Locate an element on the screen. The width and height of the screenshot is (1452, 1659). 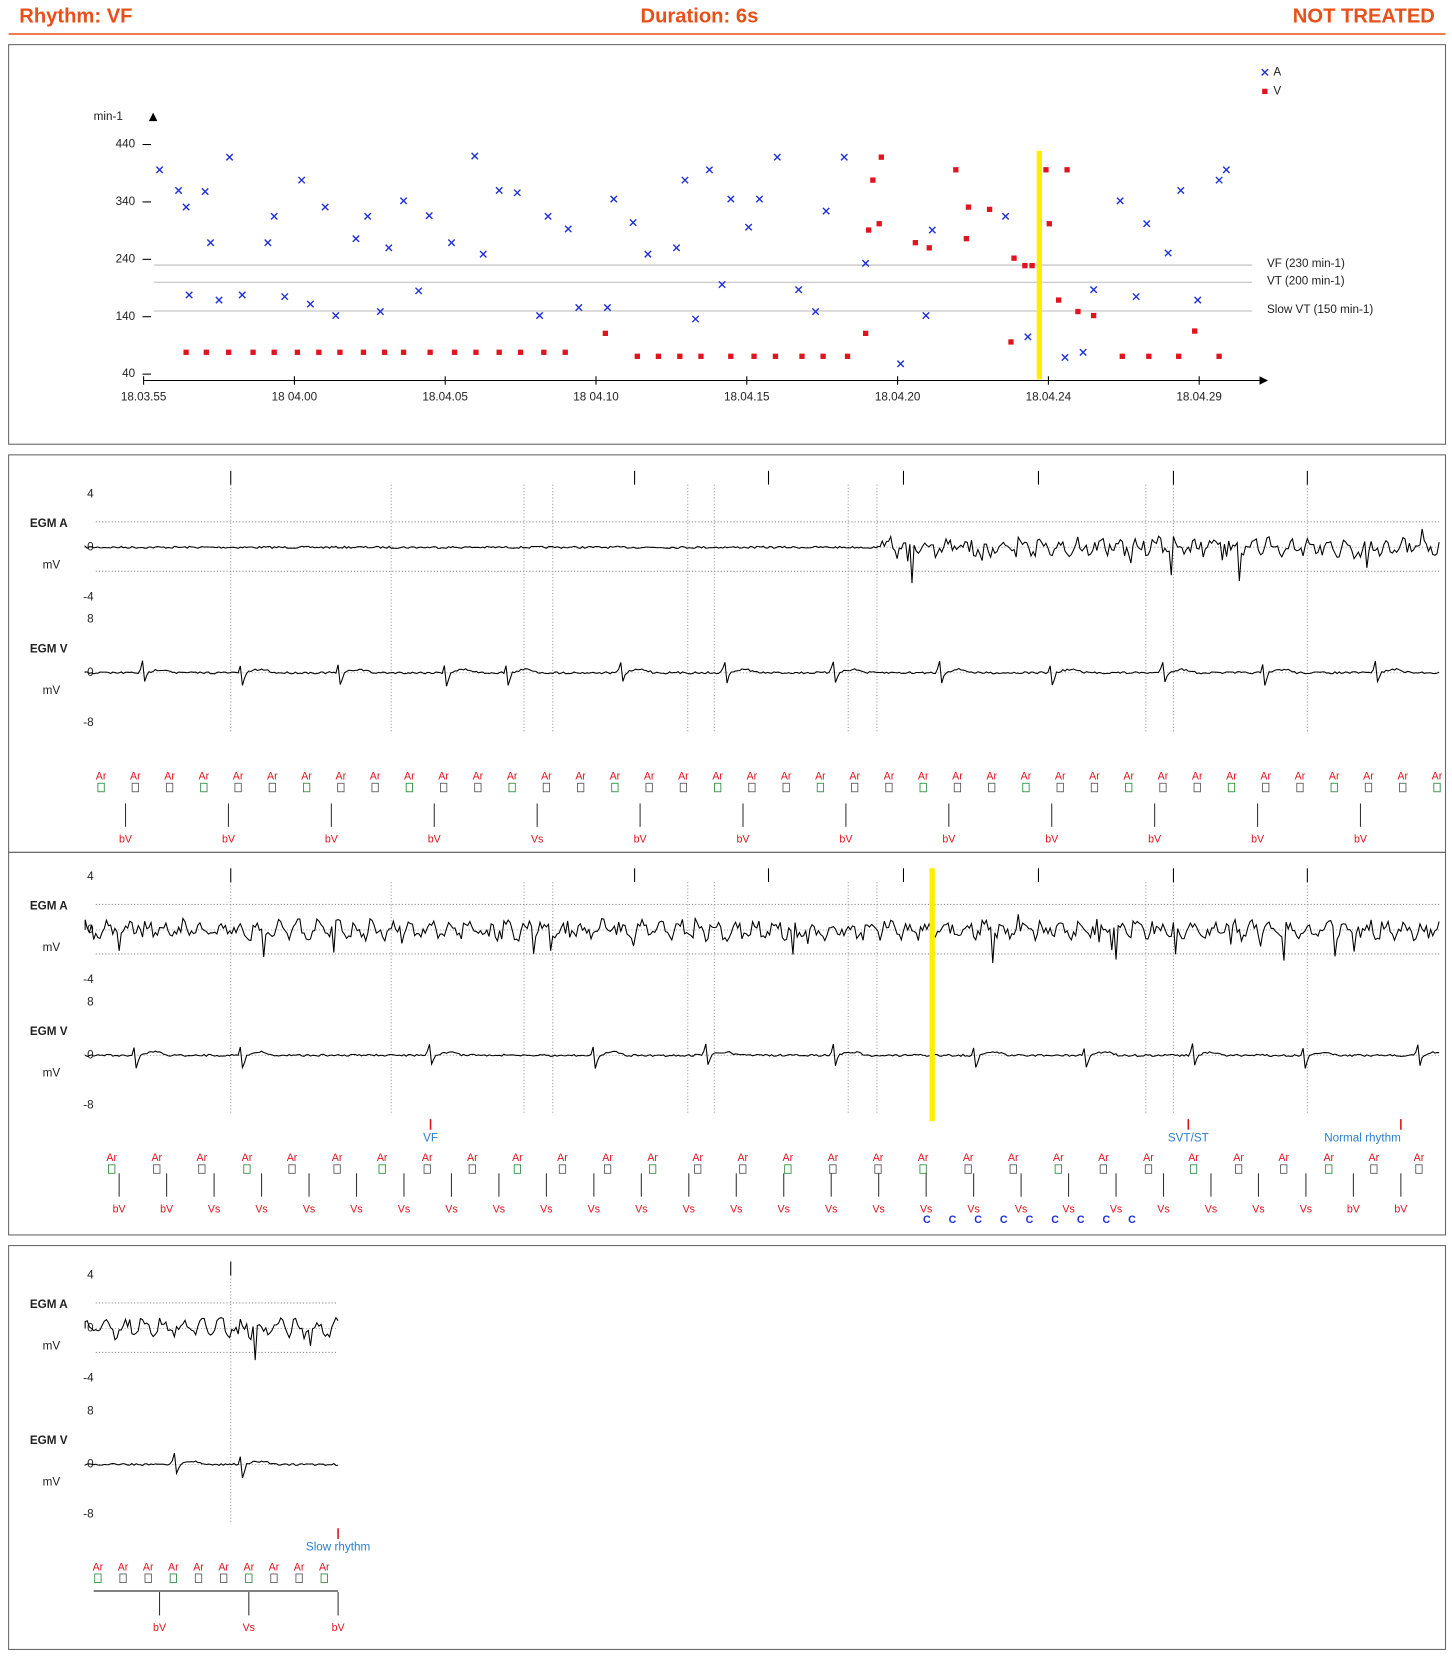
scale-label: 4 is located at coordinates (90, 876).